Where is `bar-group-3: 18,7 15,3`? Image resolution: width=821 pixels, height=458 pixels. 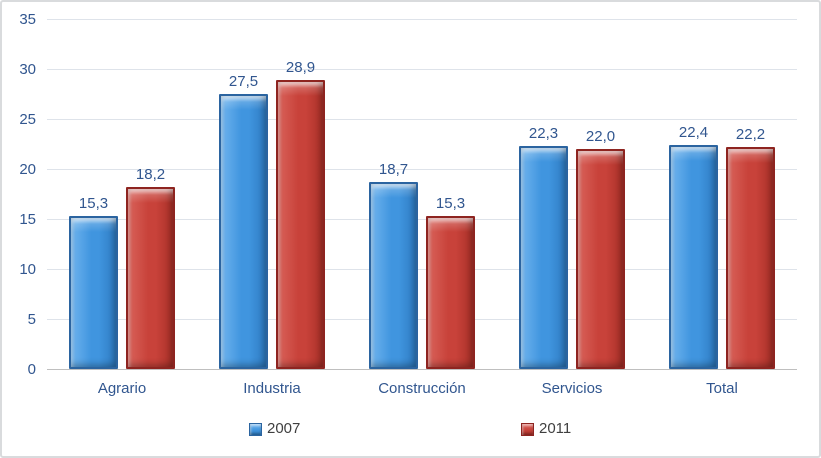
bar-group-3: 18,7 15,3 is located at coordinates (422, 265).